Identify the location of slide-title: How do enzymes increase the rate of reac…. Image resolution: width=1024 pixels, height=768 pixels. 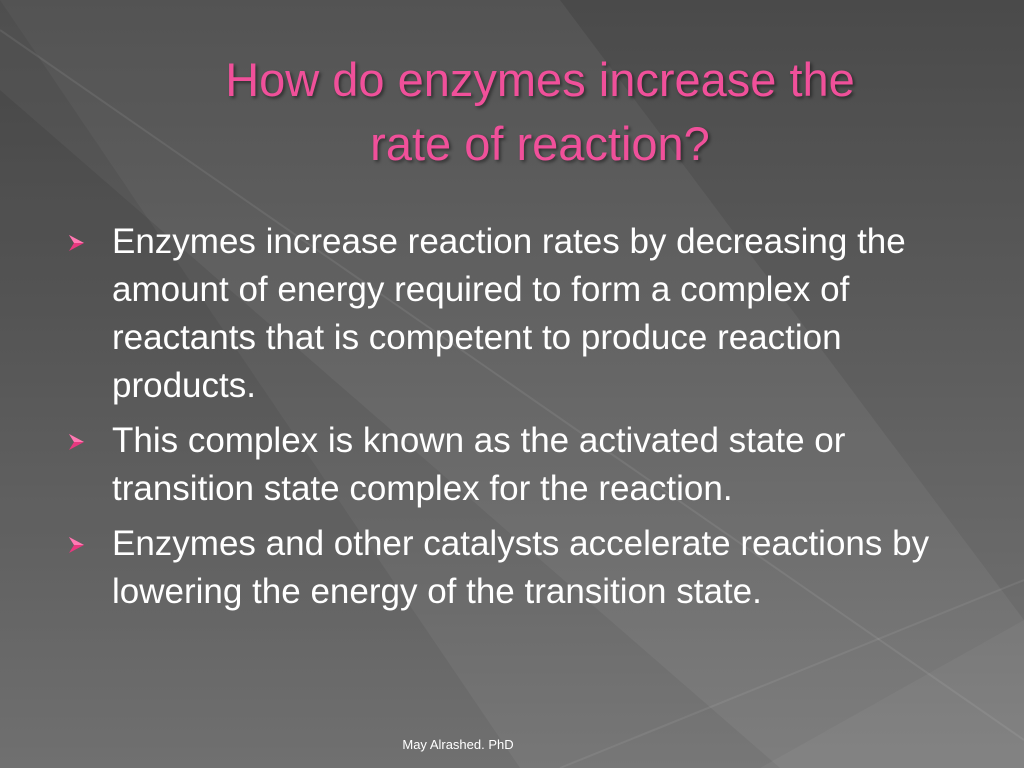
(540, 112).